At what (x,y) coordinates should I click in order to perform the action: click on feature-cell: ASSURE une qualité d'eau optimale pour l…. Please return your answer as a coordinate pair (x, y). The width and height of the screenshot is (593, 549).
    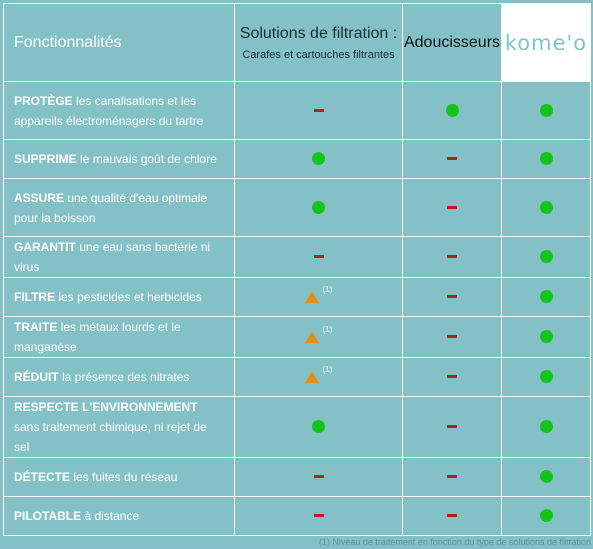
    Looking at the image, I should click on (119, 207).